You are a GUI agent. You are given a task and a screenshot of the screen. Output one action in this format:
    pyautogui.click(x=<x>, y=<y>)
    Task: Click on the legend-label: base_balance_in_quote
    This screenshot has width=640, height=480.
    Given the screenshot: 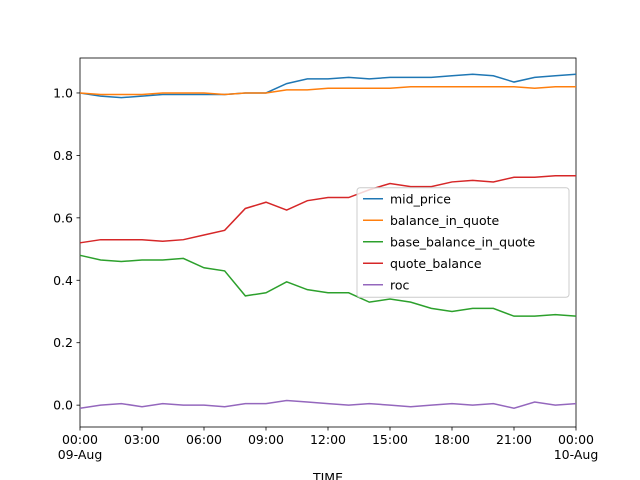 What is the action you would take?
    pyautogui.click(x=463, y=241)
    